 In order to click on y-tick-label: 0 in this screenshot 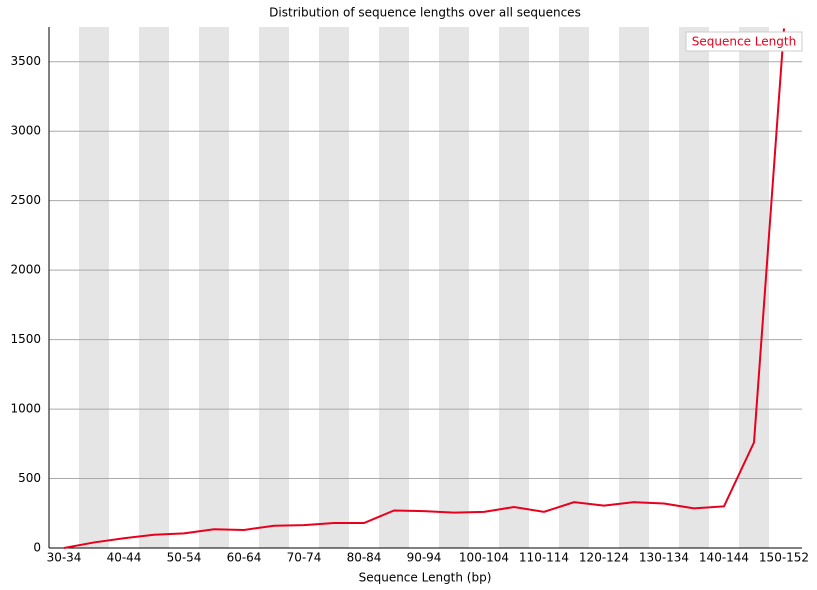, I will do `click(37, 548)`.